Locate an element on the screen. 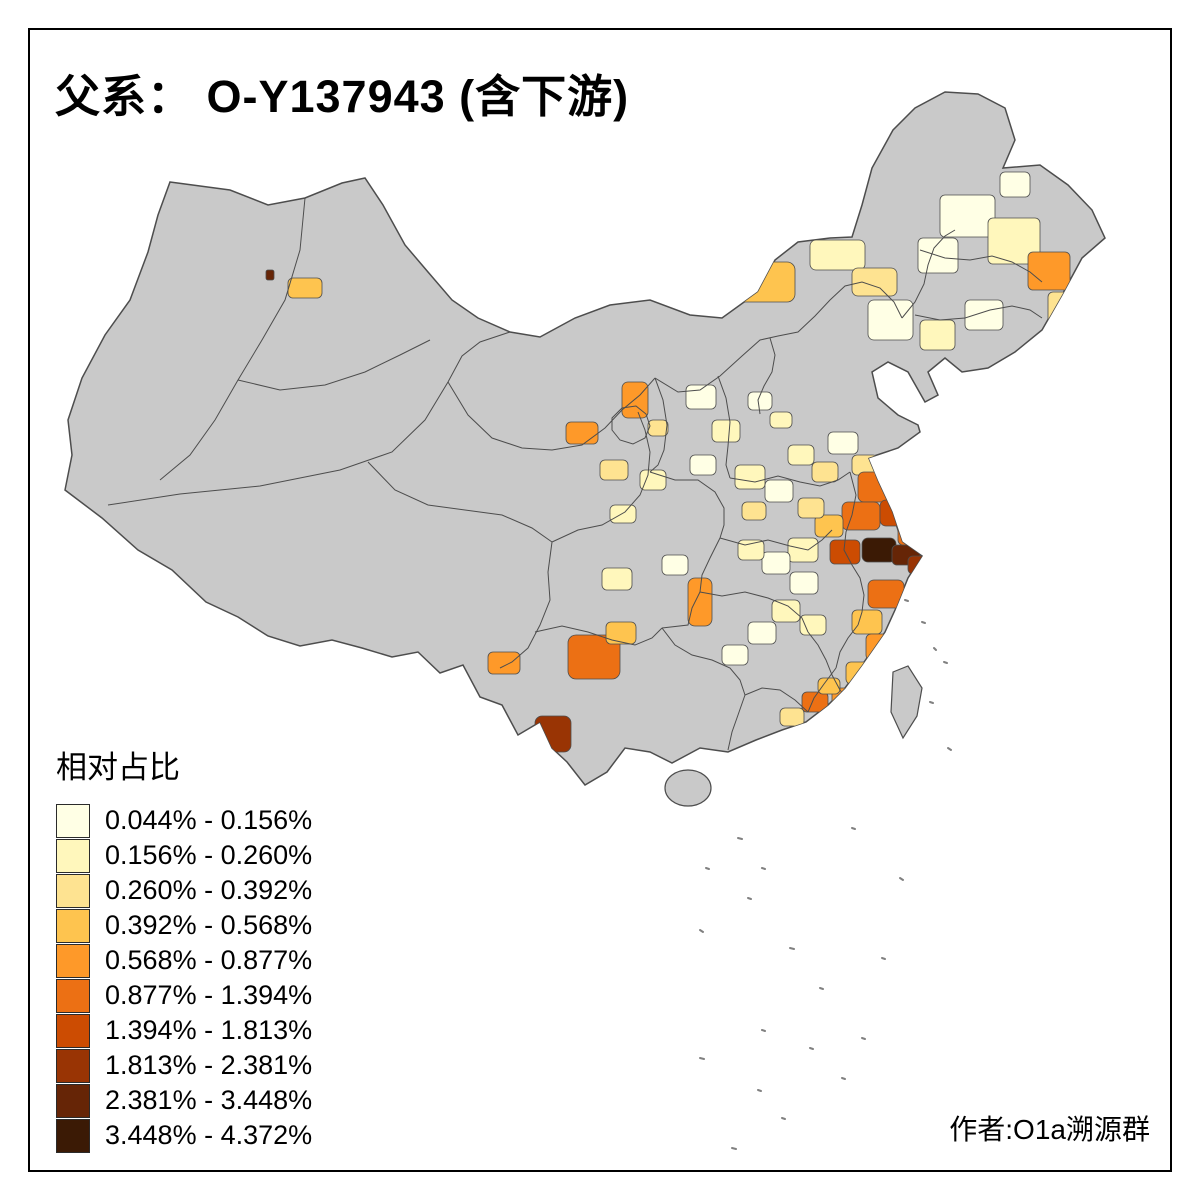 The width and height of the screenshot is (1200, 1200). author-credit: 作者:O1a溯源群 is located at coordinates (1049, 1129).